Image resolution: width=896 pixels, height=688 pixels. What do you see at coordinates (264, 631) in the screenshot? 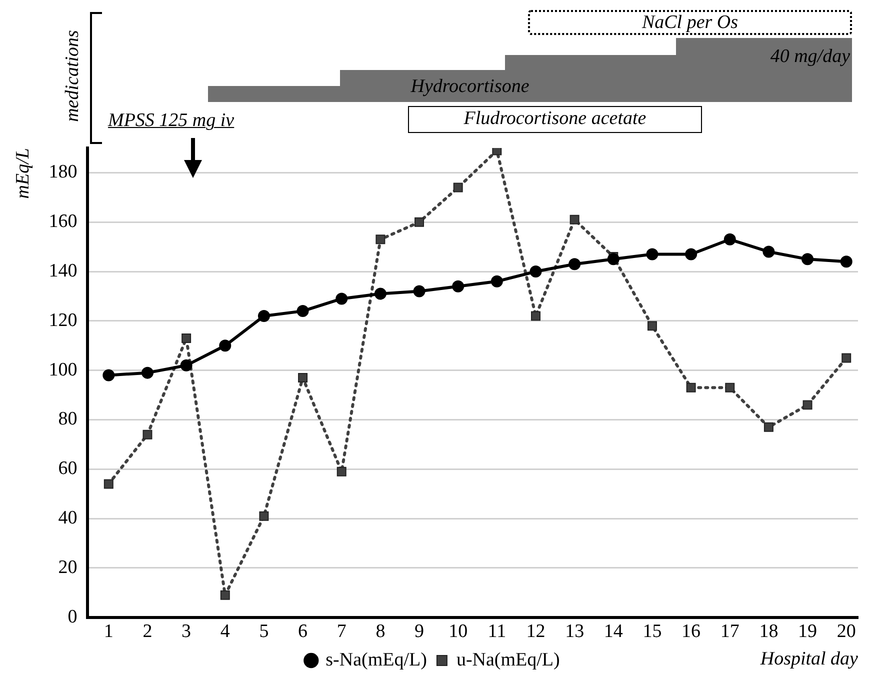
I see `x-tick-label: 5` at bounding box center [264, 631].